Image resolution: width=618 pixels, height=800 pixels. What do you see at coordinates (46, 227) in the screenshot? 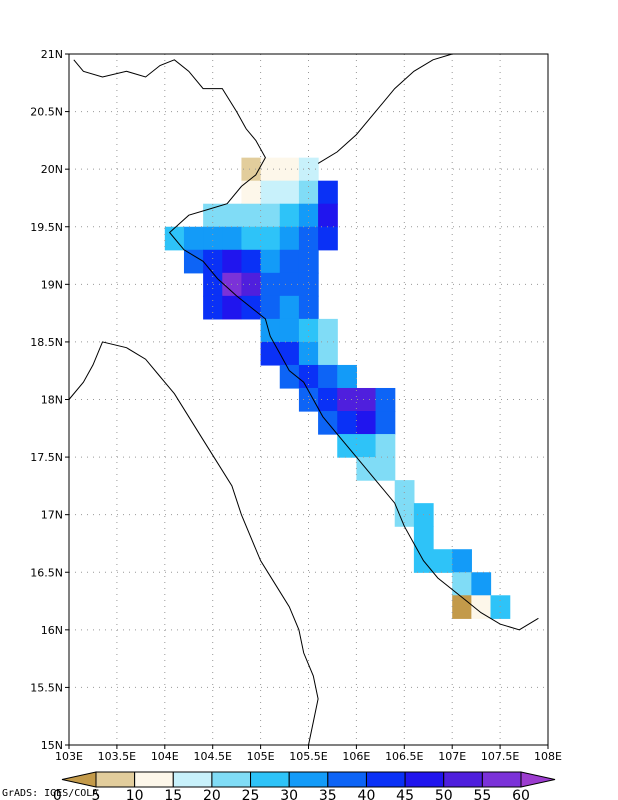
I see `y-tick-label: 19.5N` at bounding box center [46, 227].